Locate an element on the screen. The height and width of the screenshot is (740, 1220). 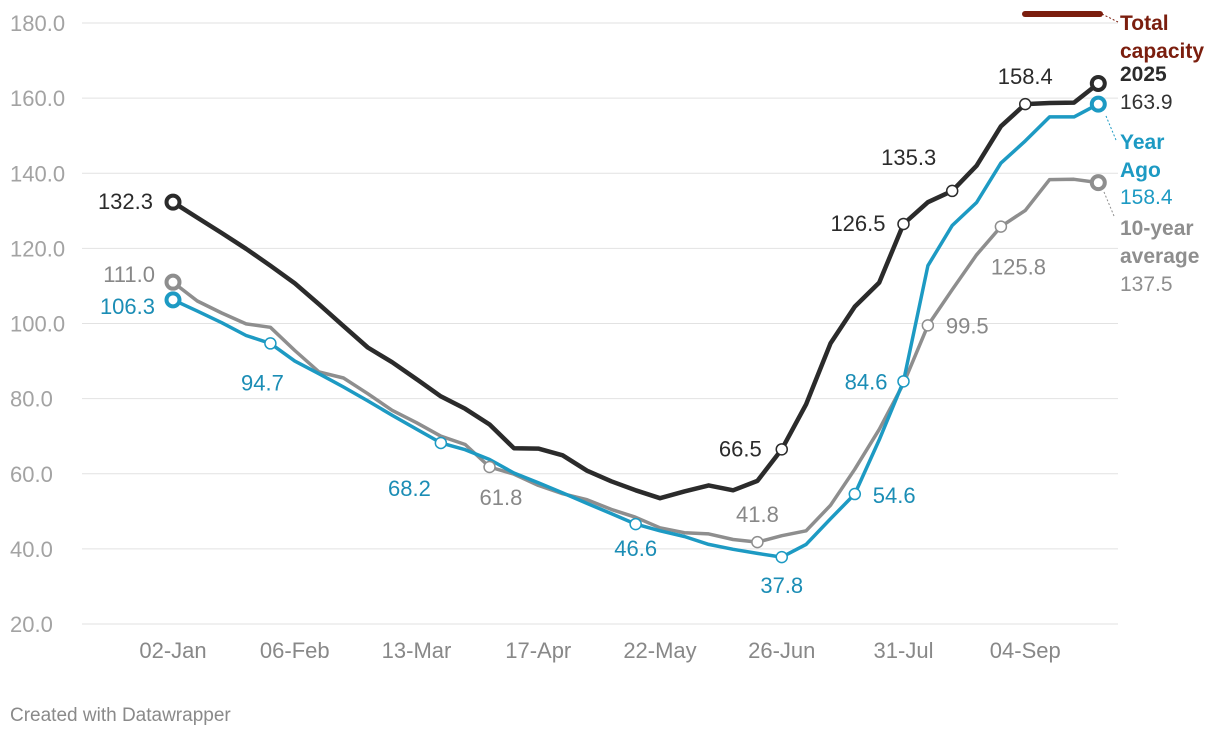
x-tick-label: 13-Mar is located at coordinates (417, 650).